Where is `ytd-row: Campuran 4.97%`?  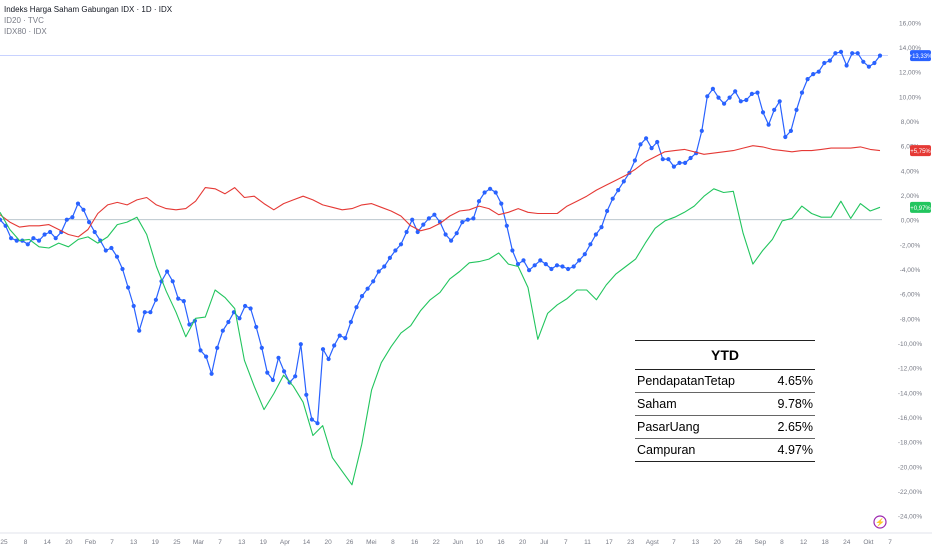
ytd-row: Campuran 4.97% is located at coordinates (725, 450).